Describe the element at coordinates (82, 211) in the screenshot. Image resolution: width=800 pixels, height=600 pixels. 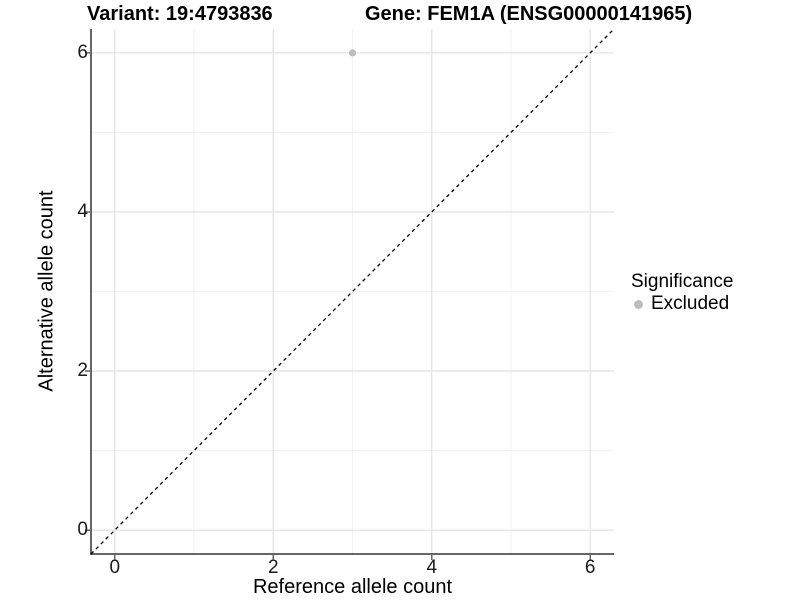
I see `y-tick-label: 4` at that location.